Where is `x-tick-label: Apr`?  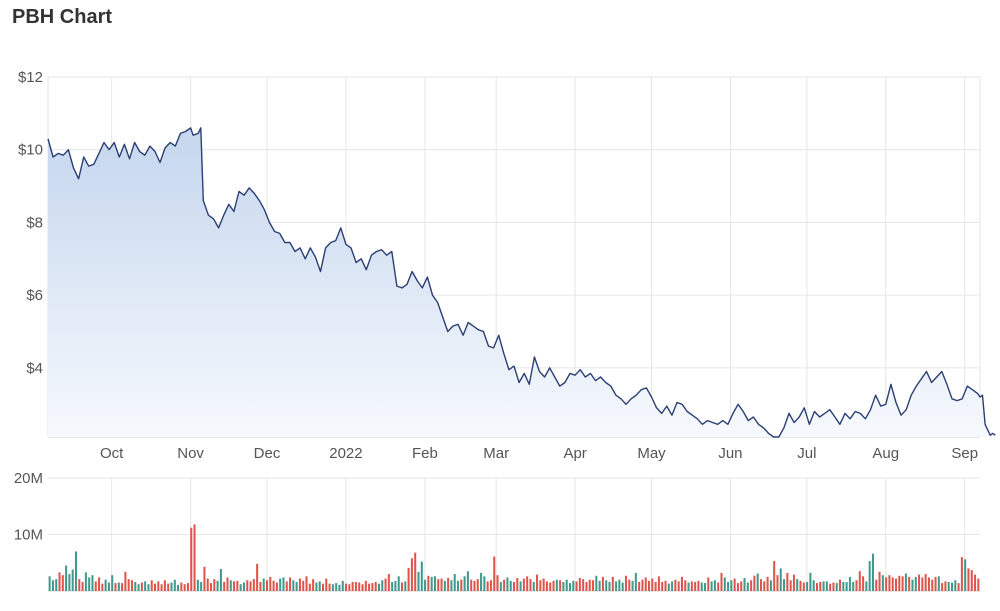 x-tick-label: Apr is located at coordinates (574, 453).